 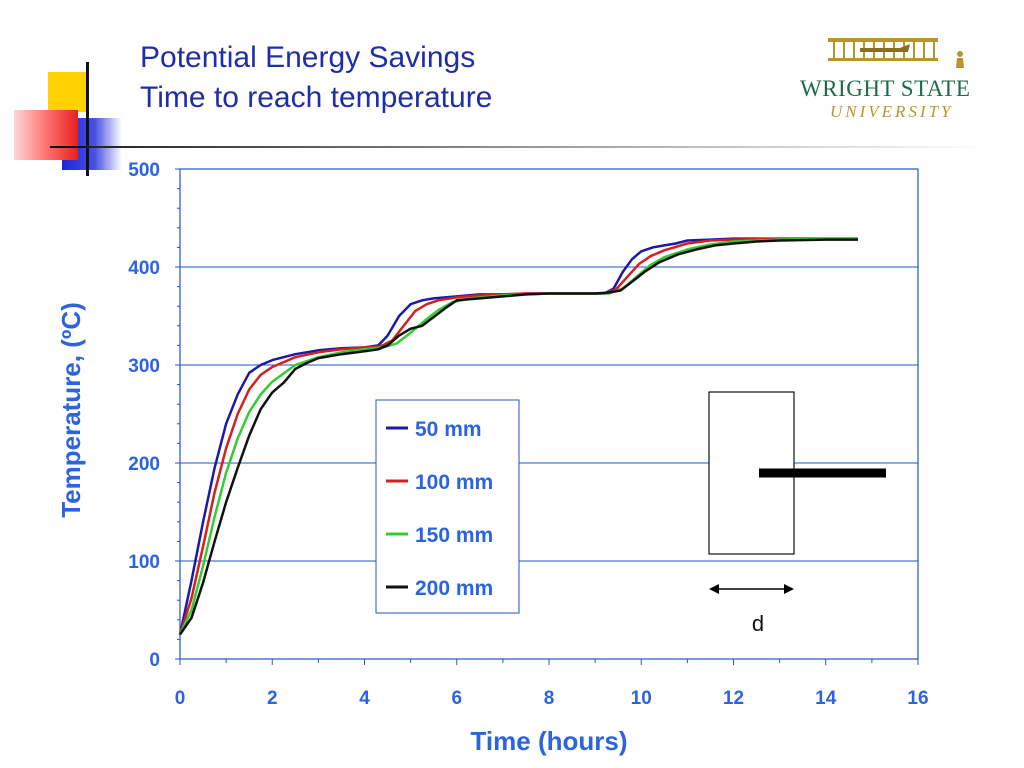 What do you see at coordinates (447, 506) in the screenshot?
I see `legend-box` at bounding box center [447, 506].